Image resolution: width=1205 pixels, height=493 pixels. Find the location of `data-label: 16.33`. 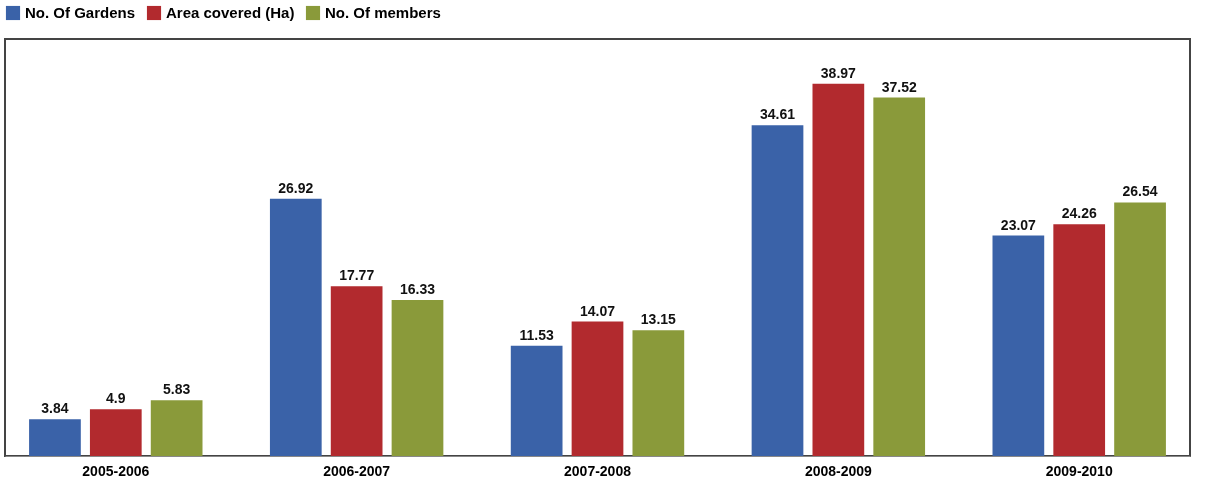

data-label: 16.33 is located at coordinates (417, 288).